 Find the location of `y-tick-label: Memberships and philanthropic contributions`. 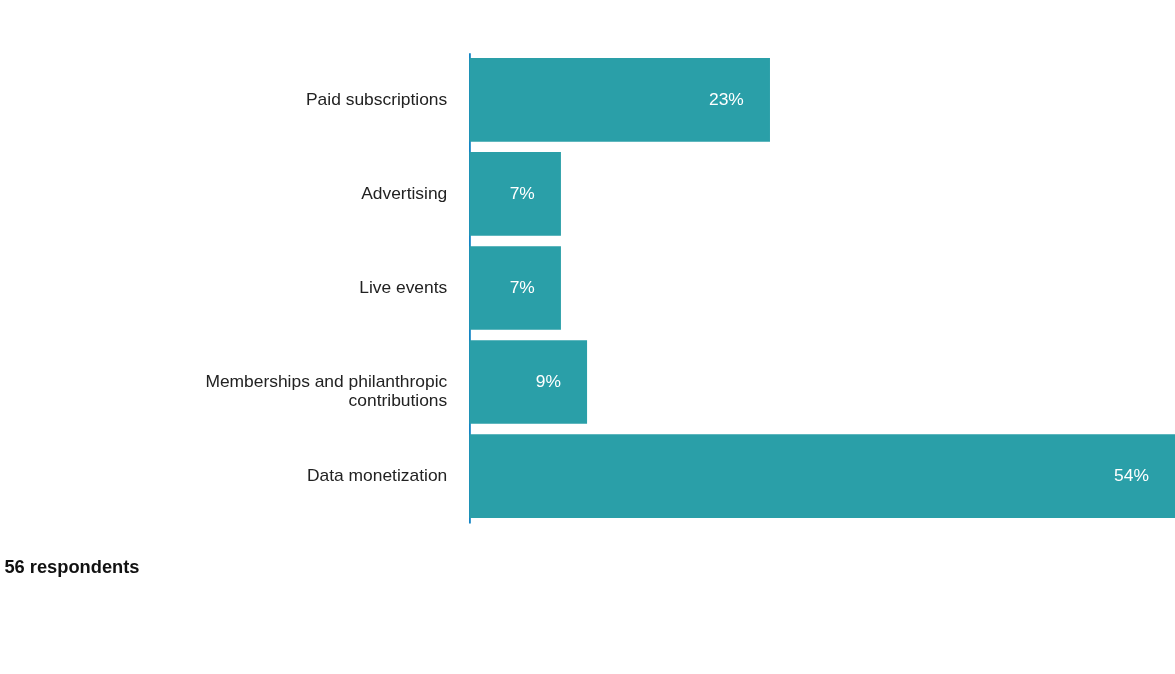

y-tick-label: Memberships and philanthropic contributions is located at coordinates (326, 391).